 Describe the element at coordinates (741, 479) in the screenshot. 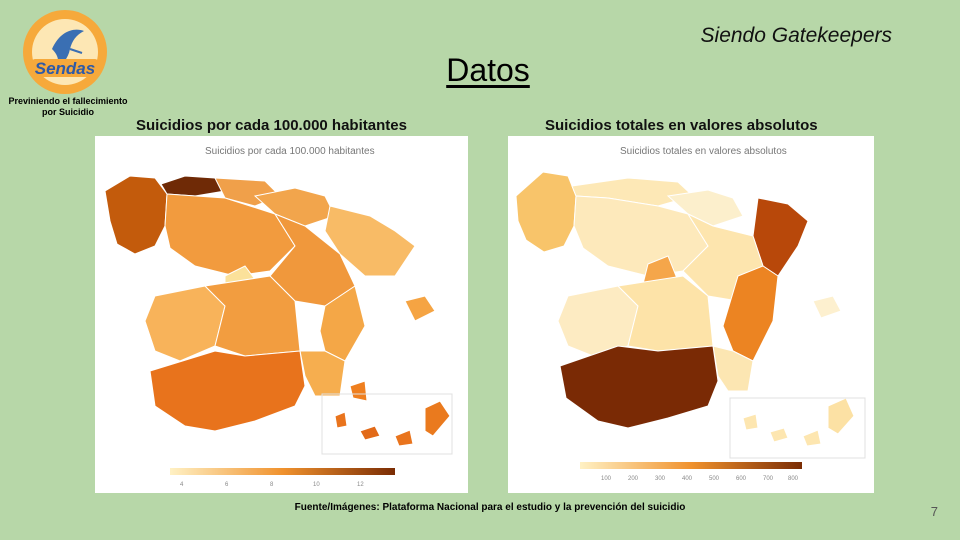

I see `legend-tick: 600` at that location.